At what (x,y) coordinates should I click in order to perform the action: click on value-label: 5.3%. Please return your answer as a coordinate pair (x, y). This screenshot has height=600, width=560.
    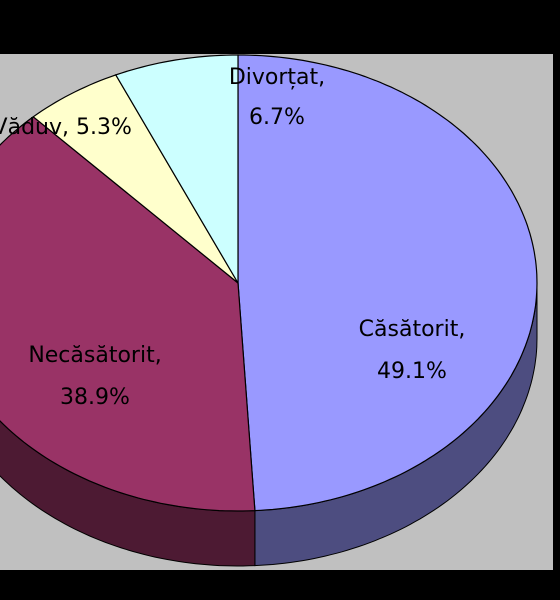
    Looking at the image, I should click on (104, 127).